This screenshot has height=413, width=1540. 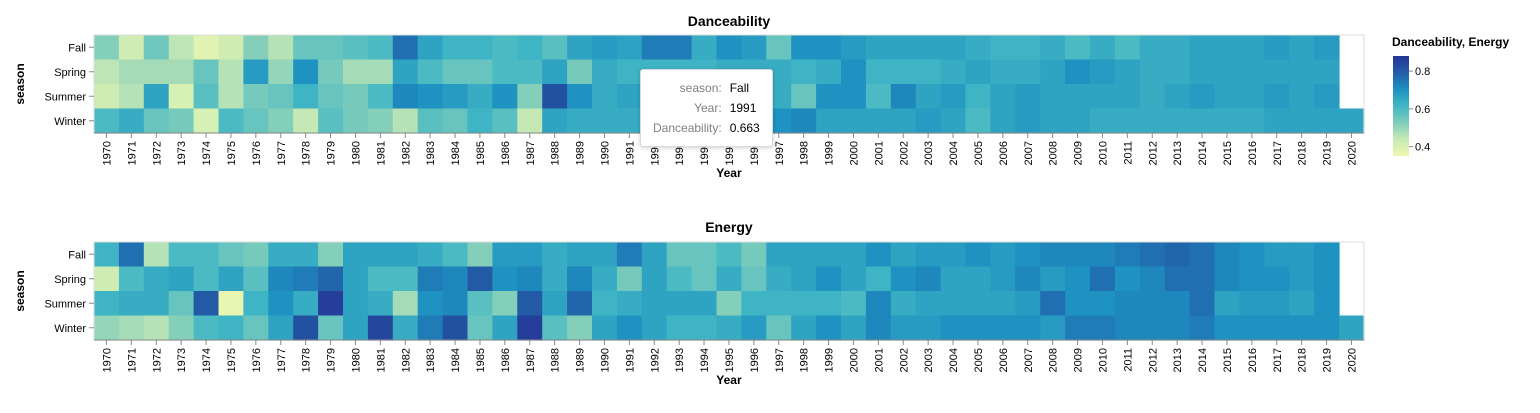 What do you see at coordinates (556, 153) in the screenshot?
I see `x-tick-label: 1988` at bounding box center [556, 153].